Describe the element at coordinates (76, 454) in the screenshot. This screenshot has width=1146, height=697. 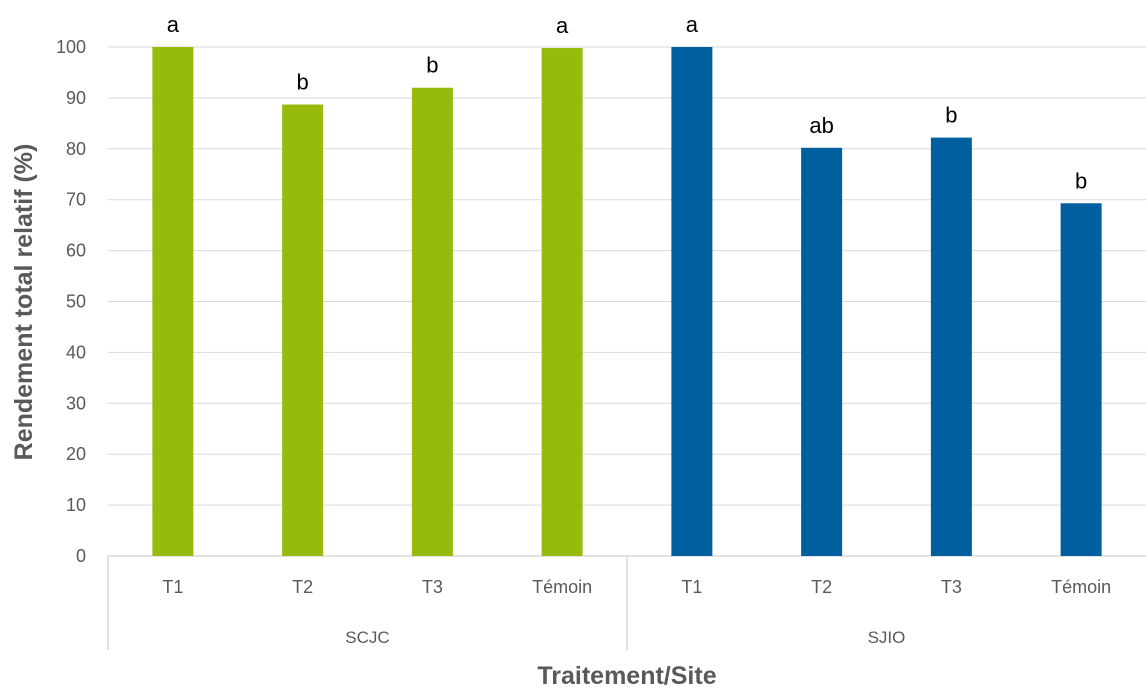
I see `y-tick-label: 20` at that location.